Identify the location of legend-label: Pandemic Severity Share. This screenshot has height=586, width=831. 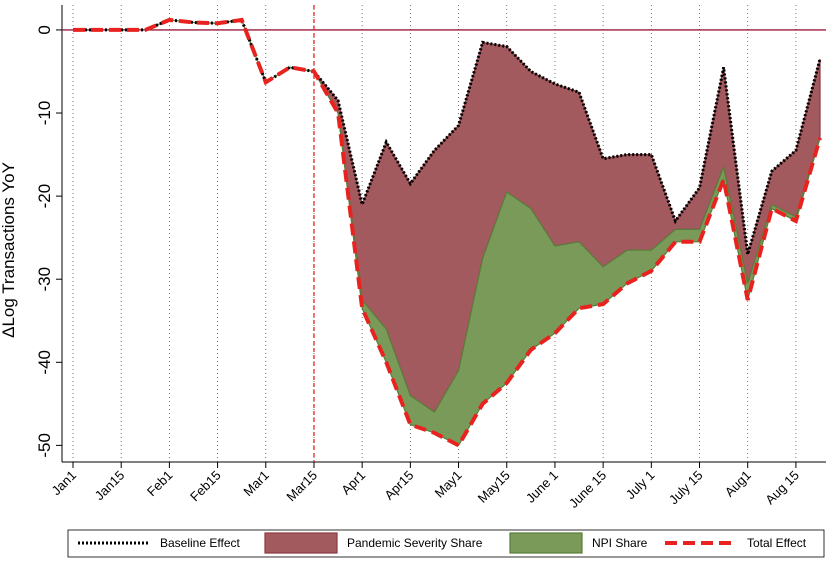
(415, 543).